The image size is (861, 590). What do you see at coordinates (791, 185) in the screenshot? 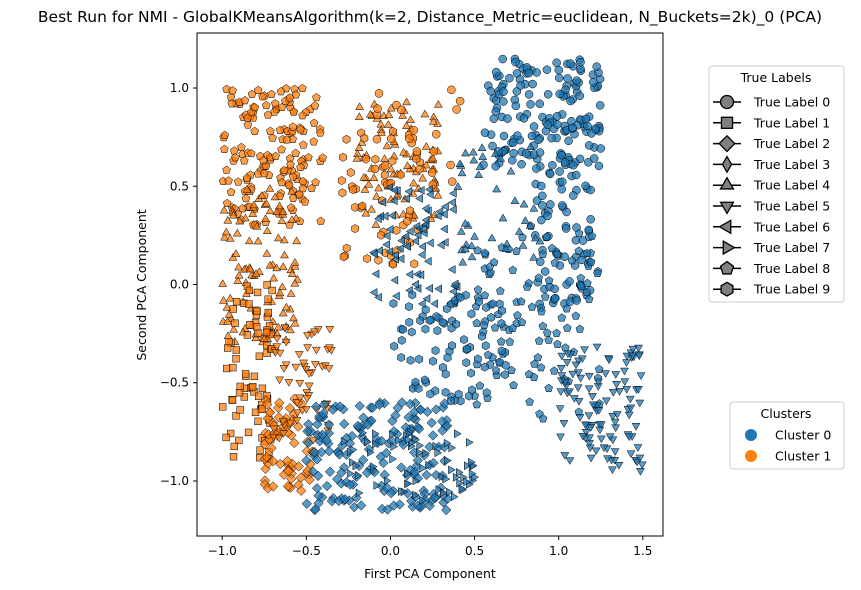
I see `true-label-legend-text: True Label 4` at bounding box center [791, 185].